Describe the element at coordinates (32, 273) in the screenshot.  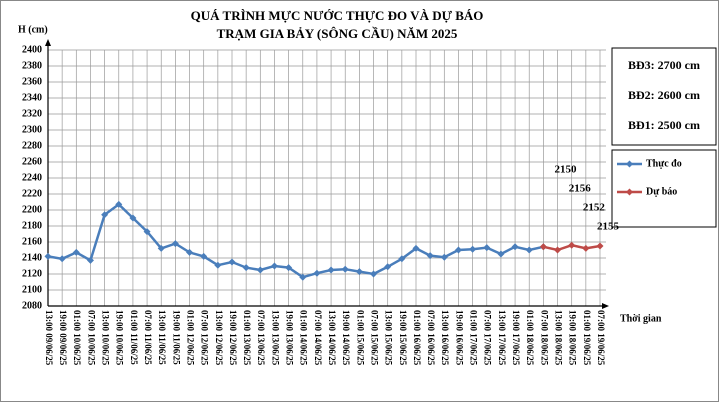
I see `y-tick-label: 2120` at that location.